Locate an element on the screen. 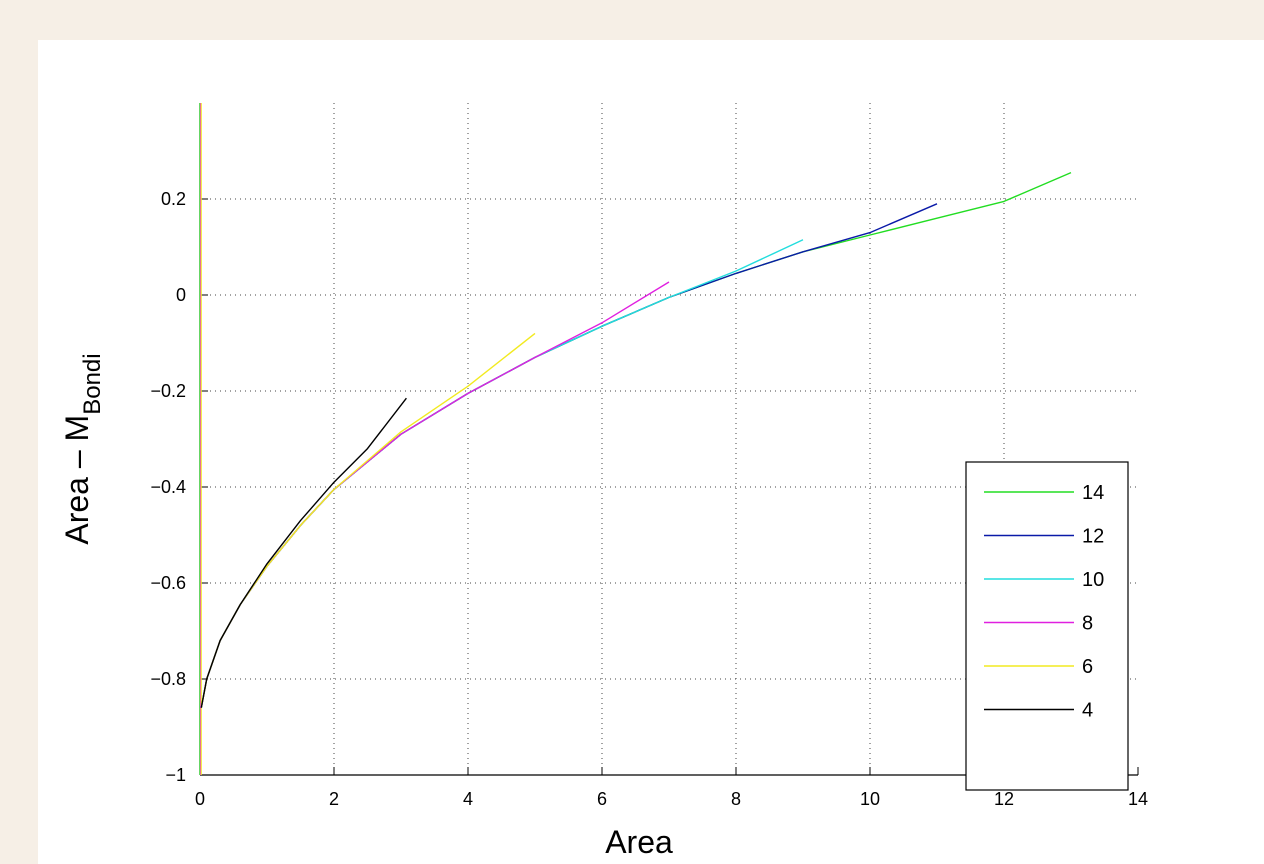 This screenshot has width=1264, height=864. y-axis-title-main: Area – M is located at coordinates (77, 480).